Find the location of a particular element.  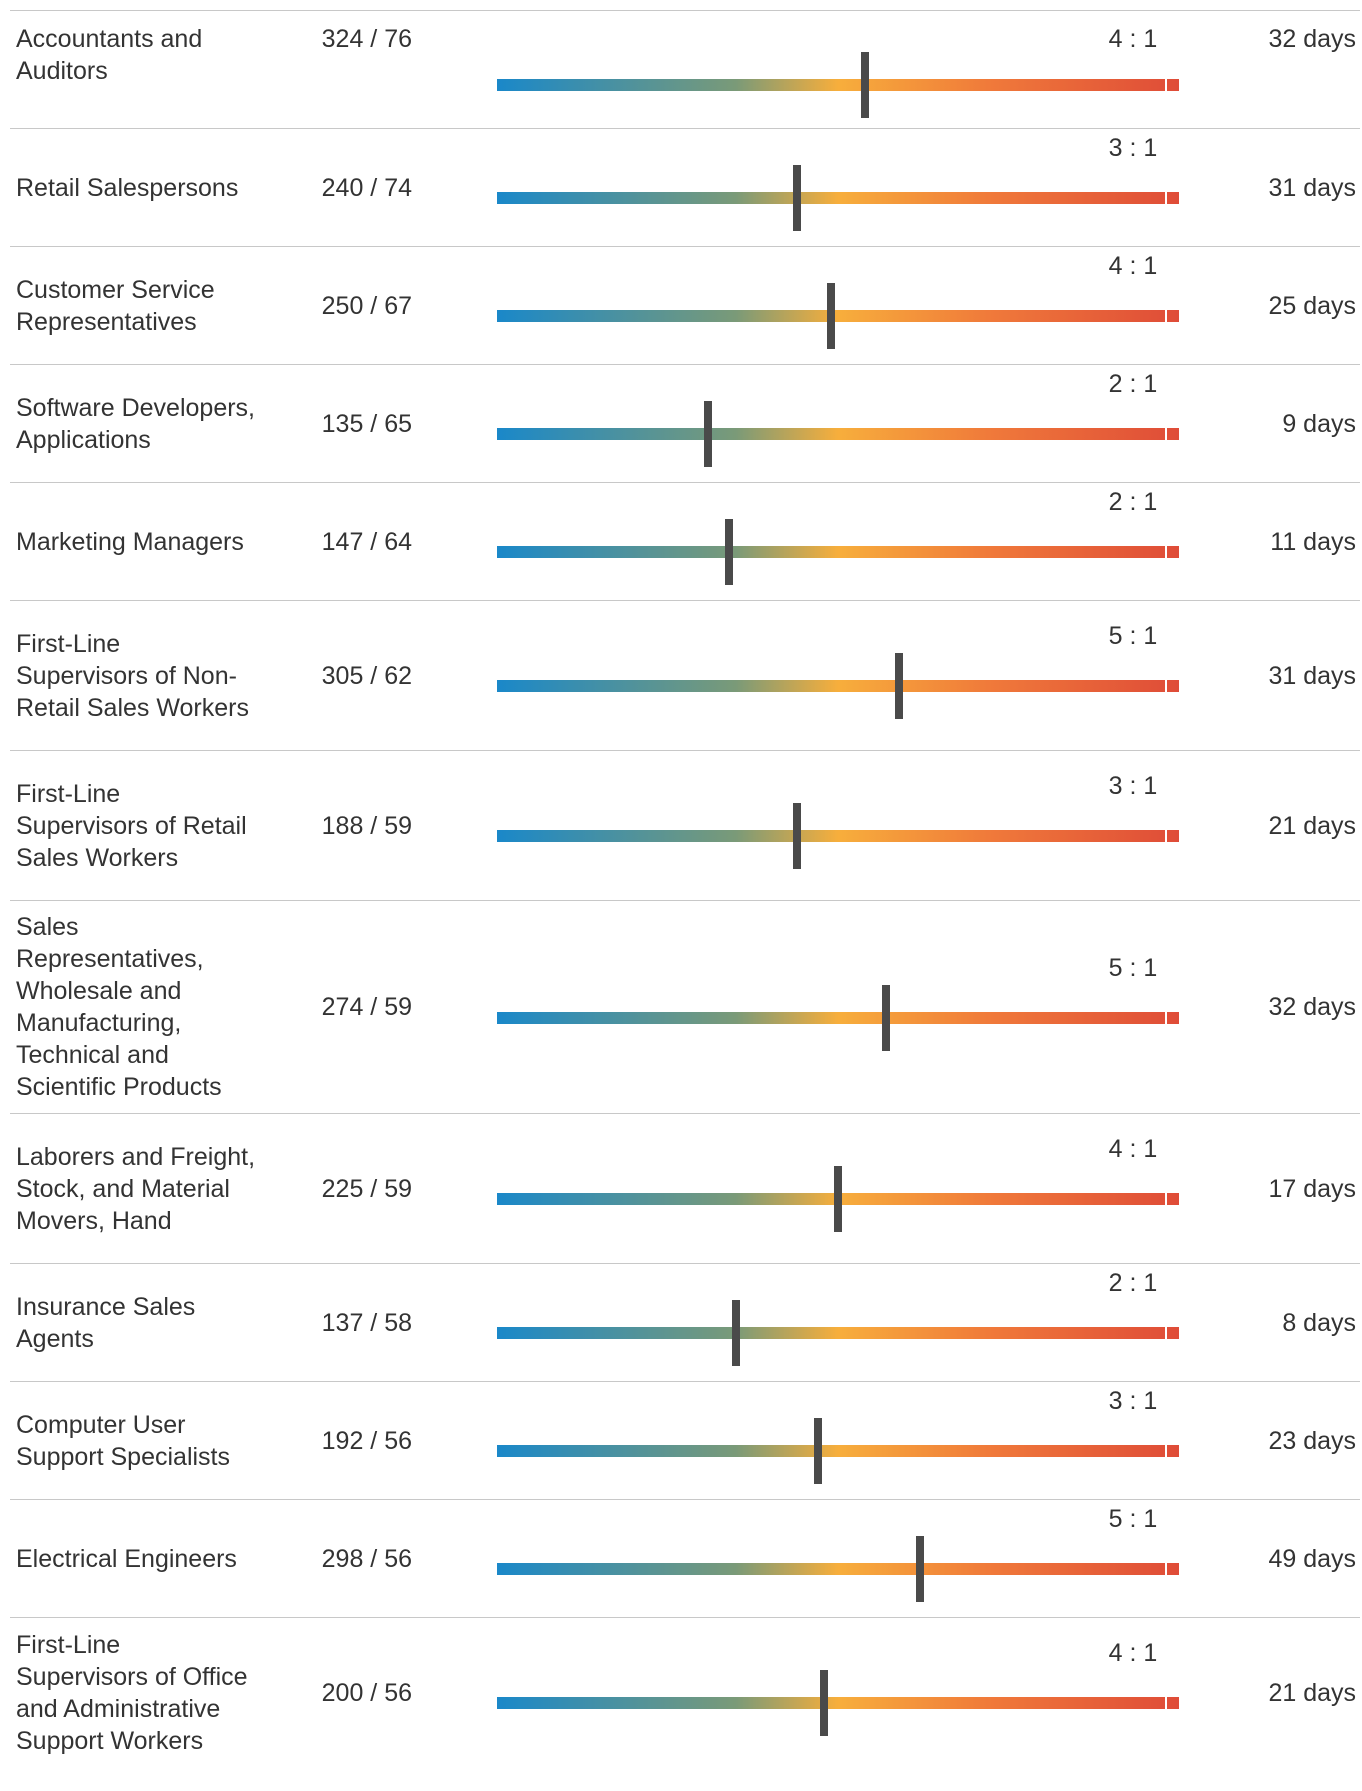

counts-value: 324 / 76 is located at coordinates (366, 39).